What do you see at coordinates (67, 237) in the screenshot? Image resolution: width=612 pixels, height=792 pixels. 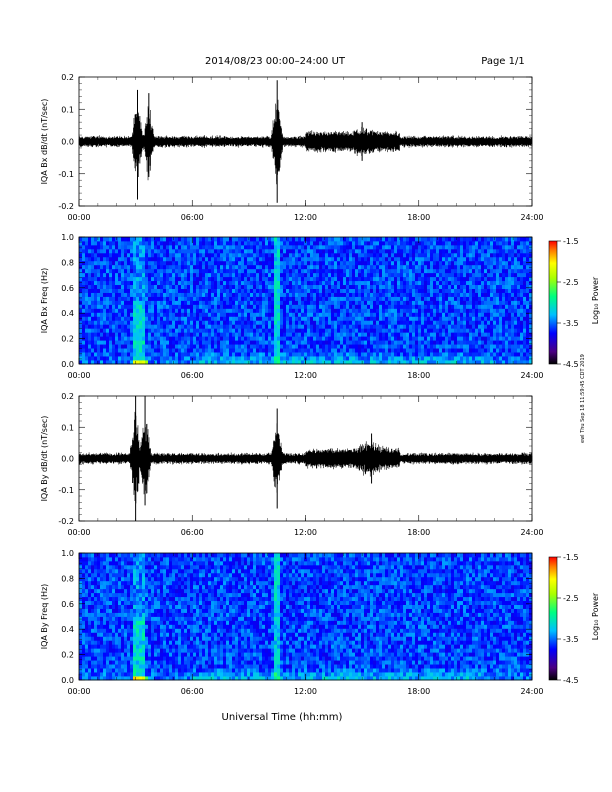 I see `bx-spectrogram-ytick-5: 1.0` at bounding box center [67, 237].